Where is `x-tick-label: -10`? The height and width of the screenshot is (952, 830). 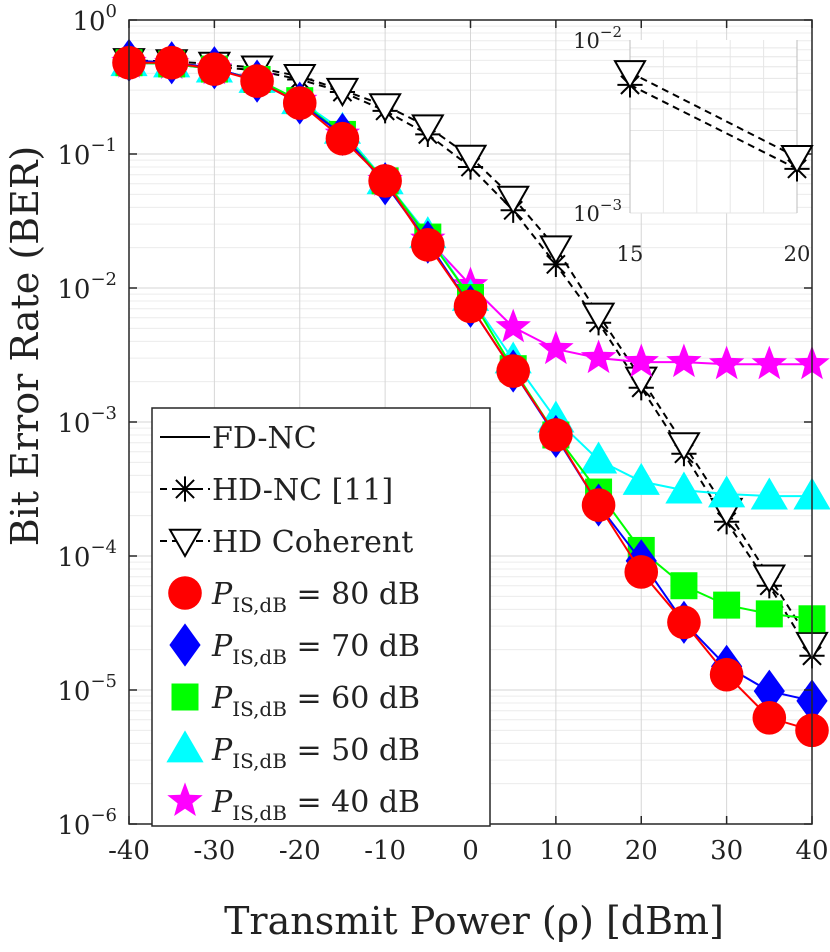 x-tick-label: -10 is located at coordinates (385, 851).